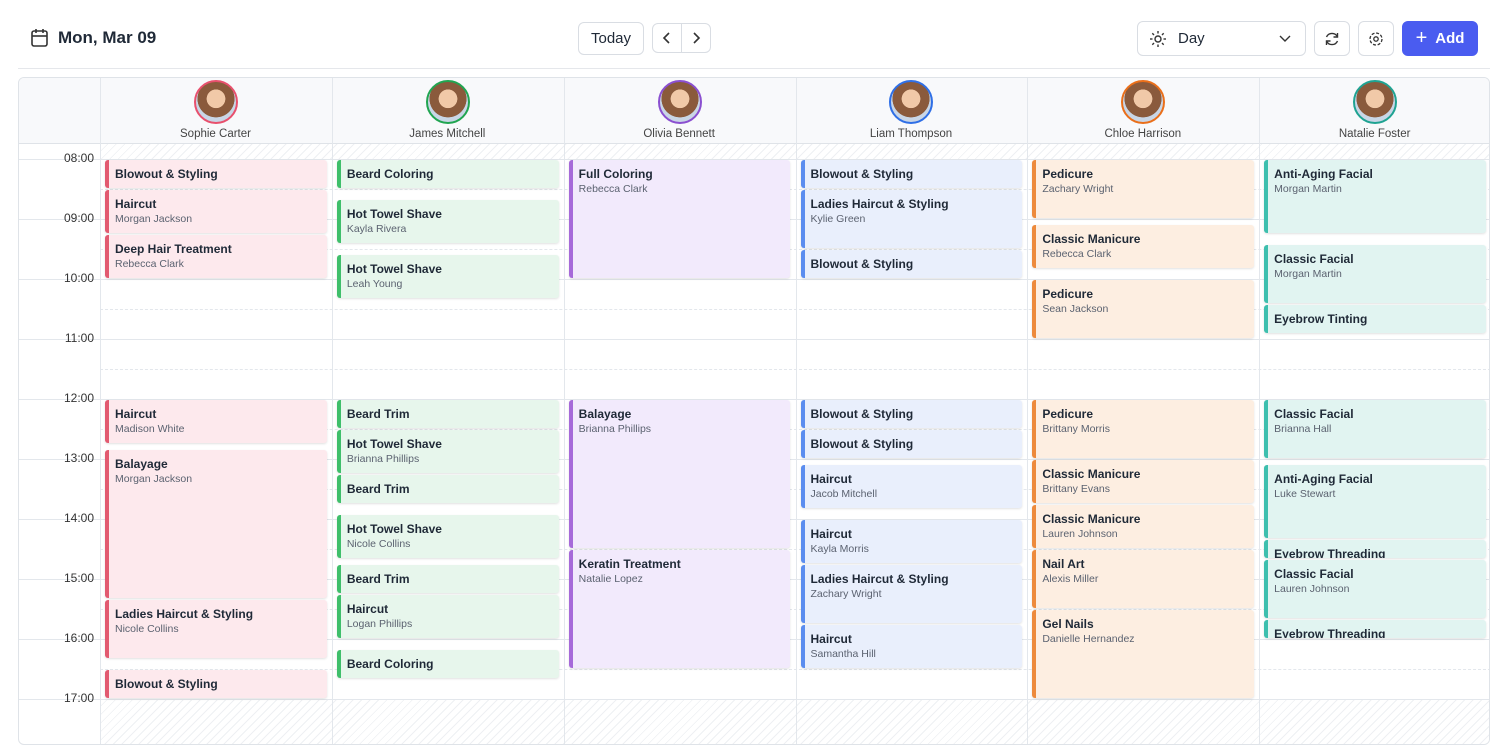 This screenshot has width=1509, height=755. What do you see at coordinates (911, 594) in the screenshot?
I see `appointment: Ladies Haircut & Styling Zachary Wright` at bounding box center [911, 594].